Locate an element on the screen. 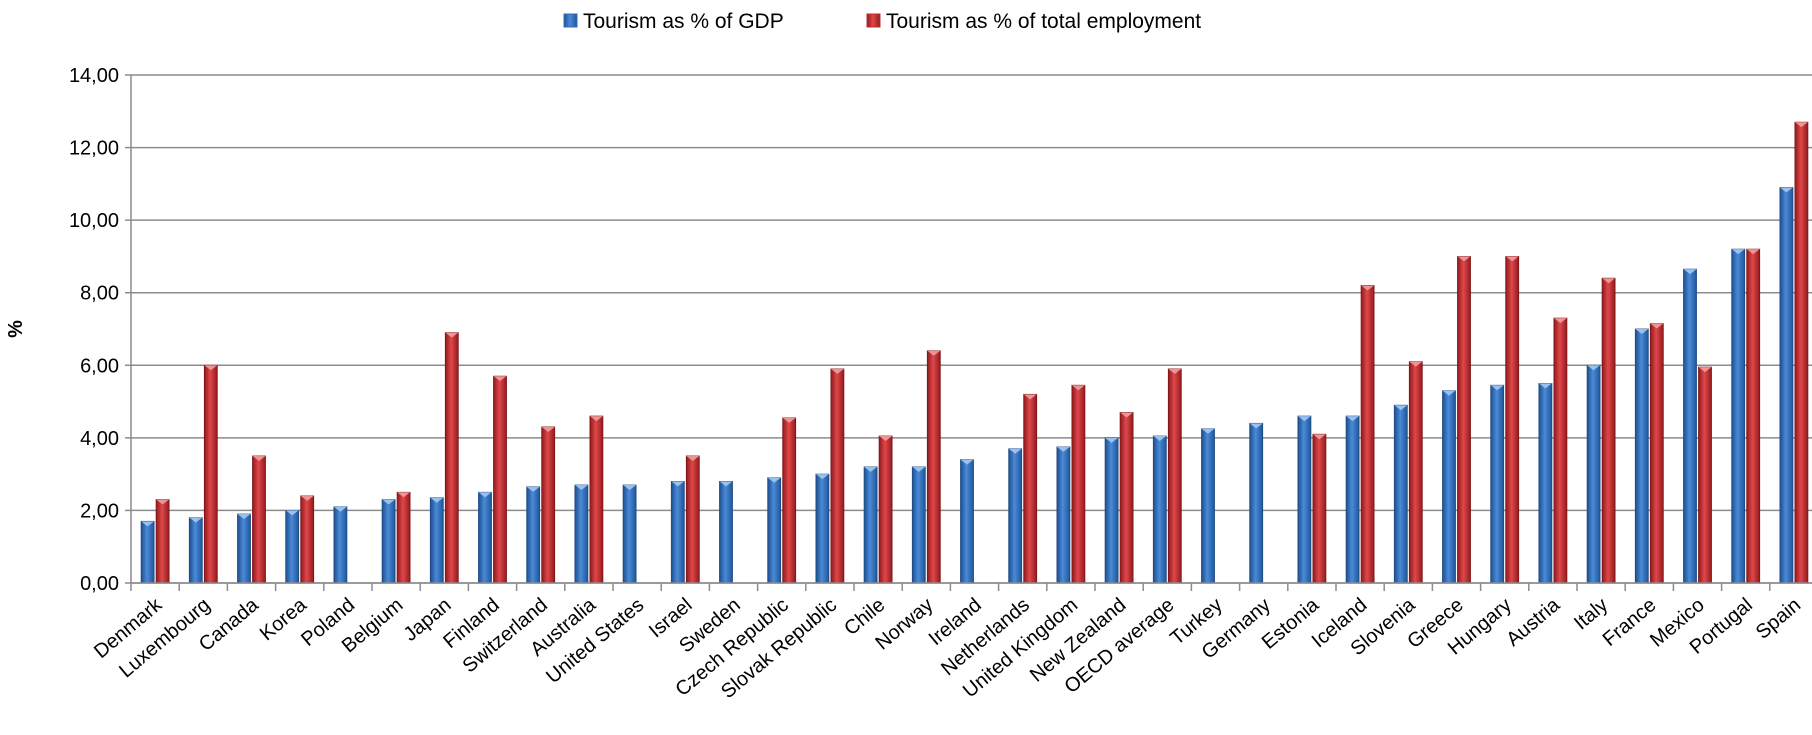 The width and height of the screenshot is (1812, 735). bar-gdp-luxembourg is located at coordinates (195, 550).